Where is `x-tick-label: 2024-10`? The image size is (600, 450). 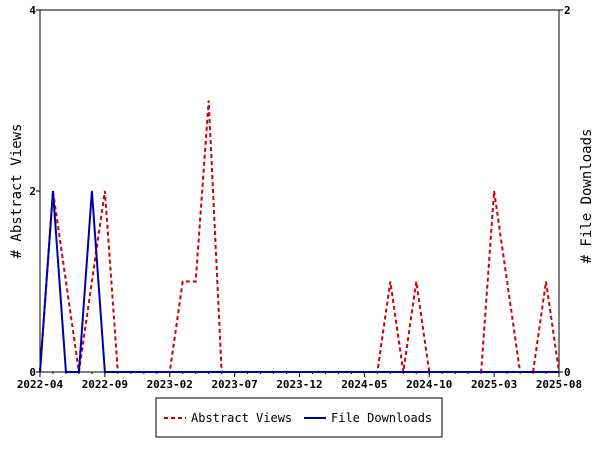 x-tick-label: 2024-10 is located at coordinates (429, 384).